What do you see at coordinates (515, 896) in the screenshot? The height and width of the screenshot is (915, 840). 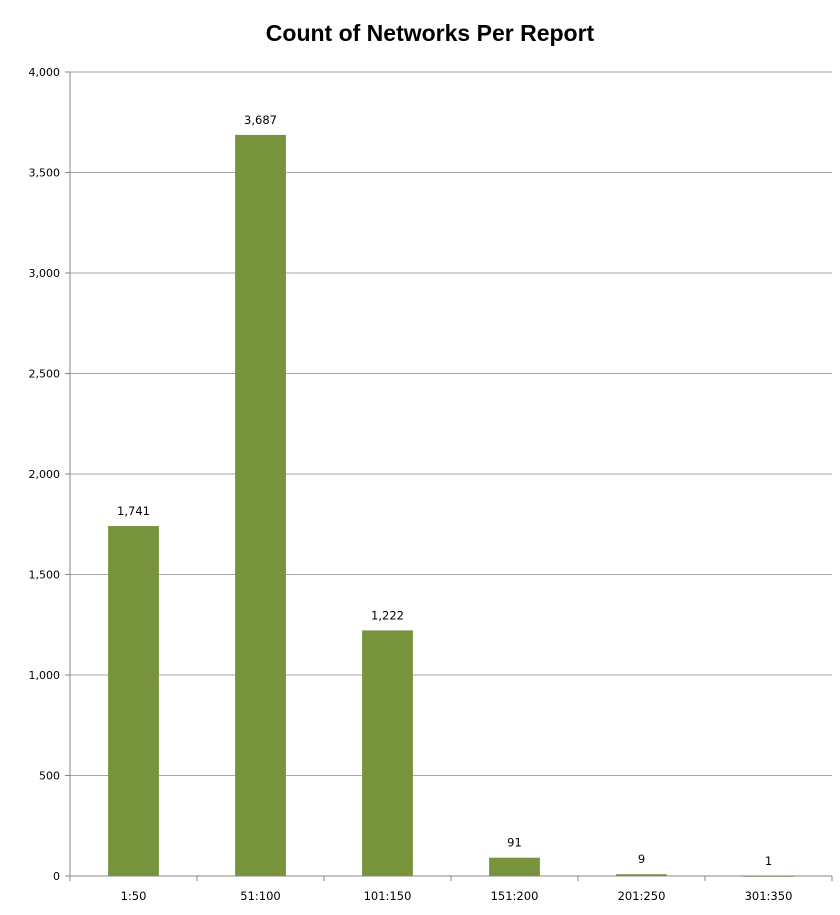 I see `x-tick-label: 151:200` at bounding box center [515, 896].